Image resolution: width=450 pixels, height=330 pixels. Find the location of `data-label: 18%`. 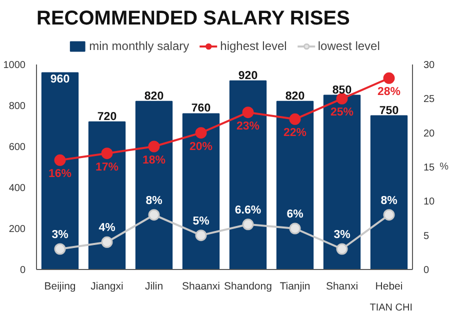

data-label: 18% is located at coordinates (154, 160).